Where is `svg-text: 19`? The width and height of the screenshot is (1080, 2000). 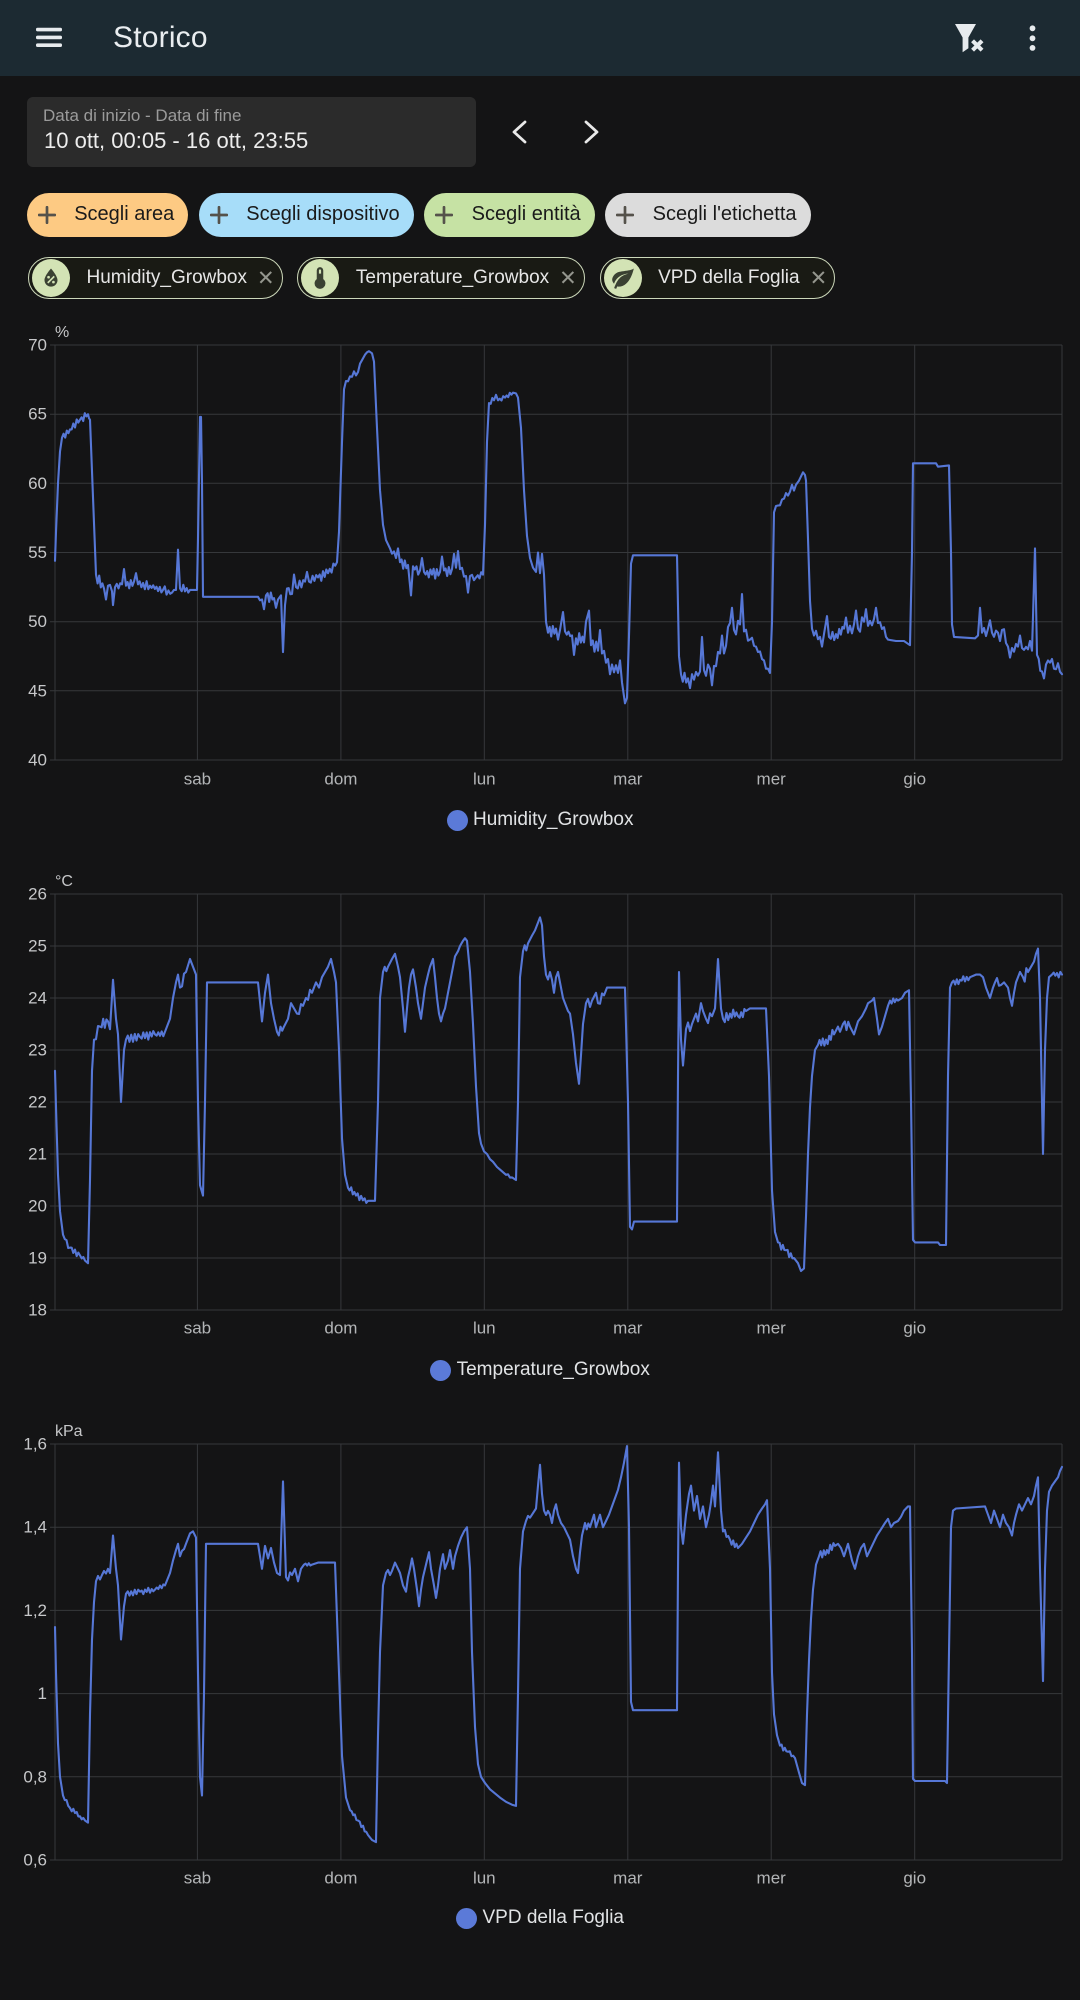
svg-text: 19 is located at coordinates (37, 1258).